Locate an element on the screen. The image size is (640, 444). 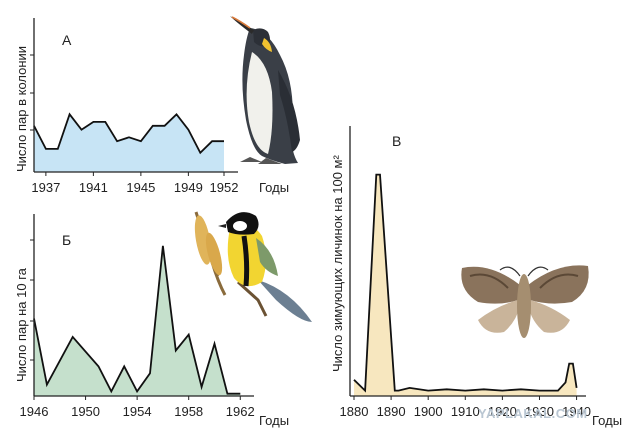
chart-a-x-tick-label: 1949 is located at coordinates (188, 187).